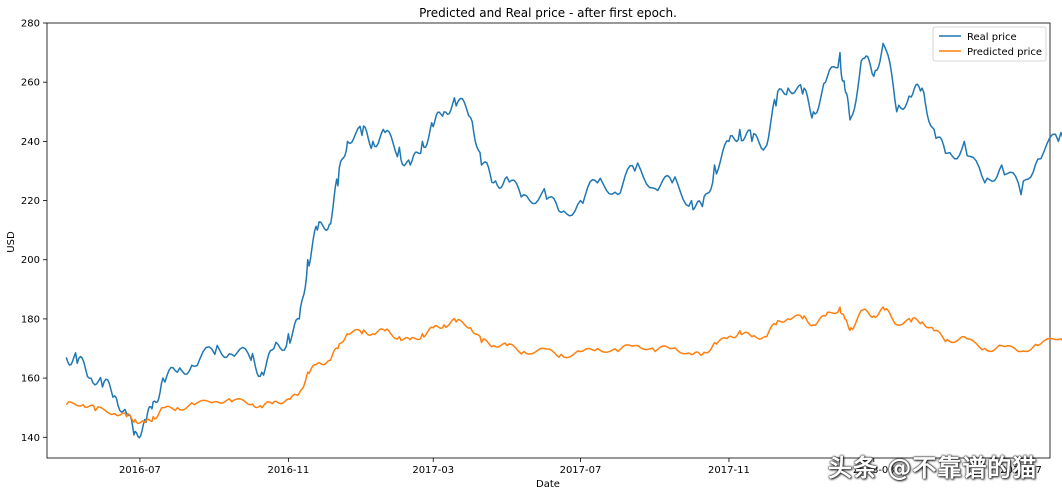  Describe the element at coordinates (548, 484) in the screenshot. I see `x-axis-label: Date` at that location.